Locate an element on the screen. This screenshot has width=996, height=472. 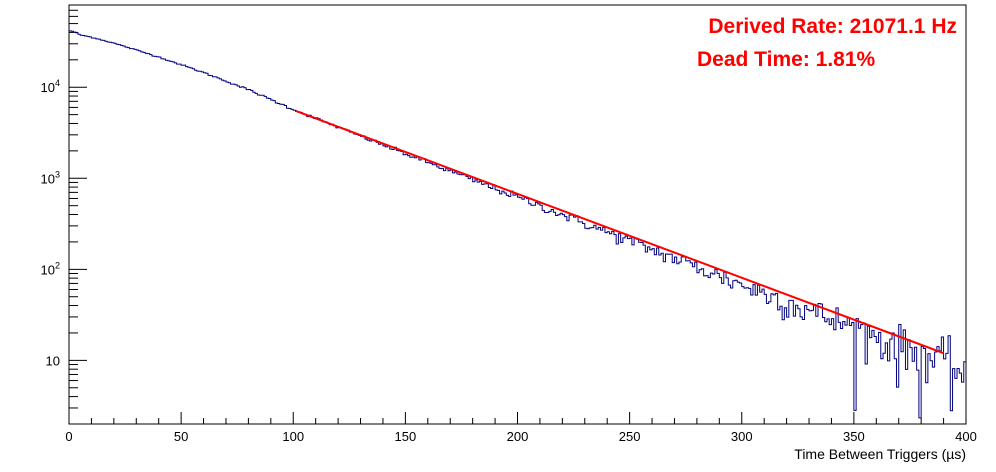
x-tick-label: 0 is located at coordinates (68, 436).